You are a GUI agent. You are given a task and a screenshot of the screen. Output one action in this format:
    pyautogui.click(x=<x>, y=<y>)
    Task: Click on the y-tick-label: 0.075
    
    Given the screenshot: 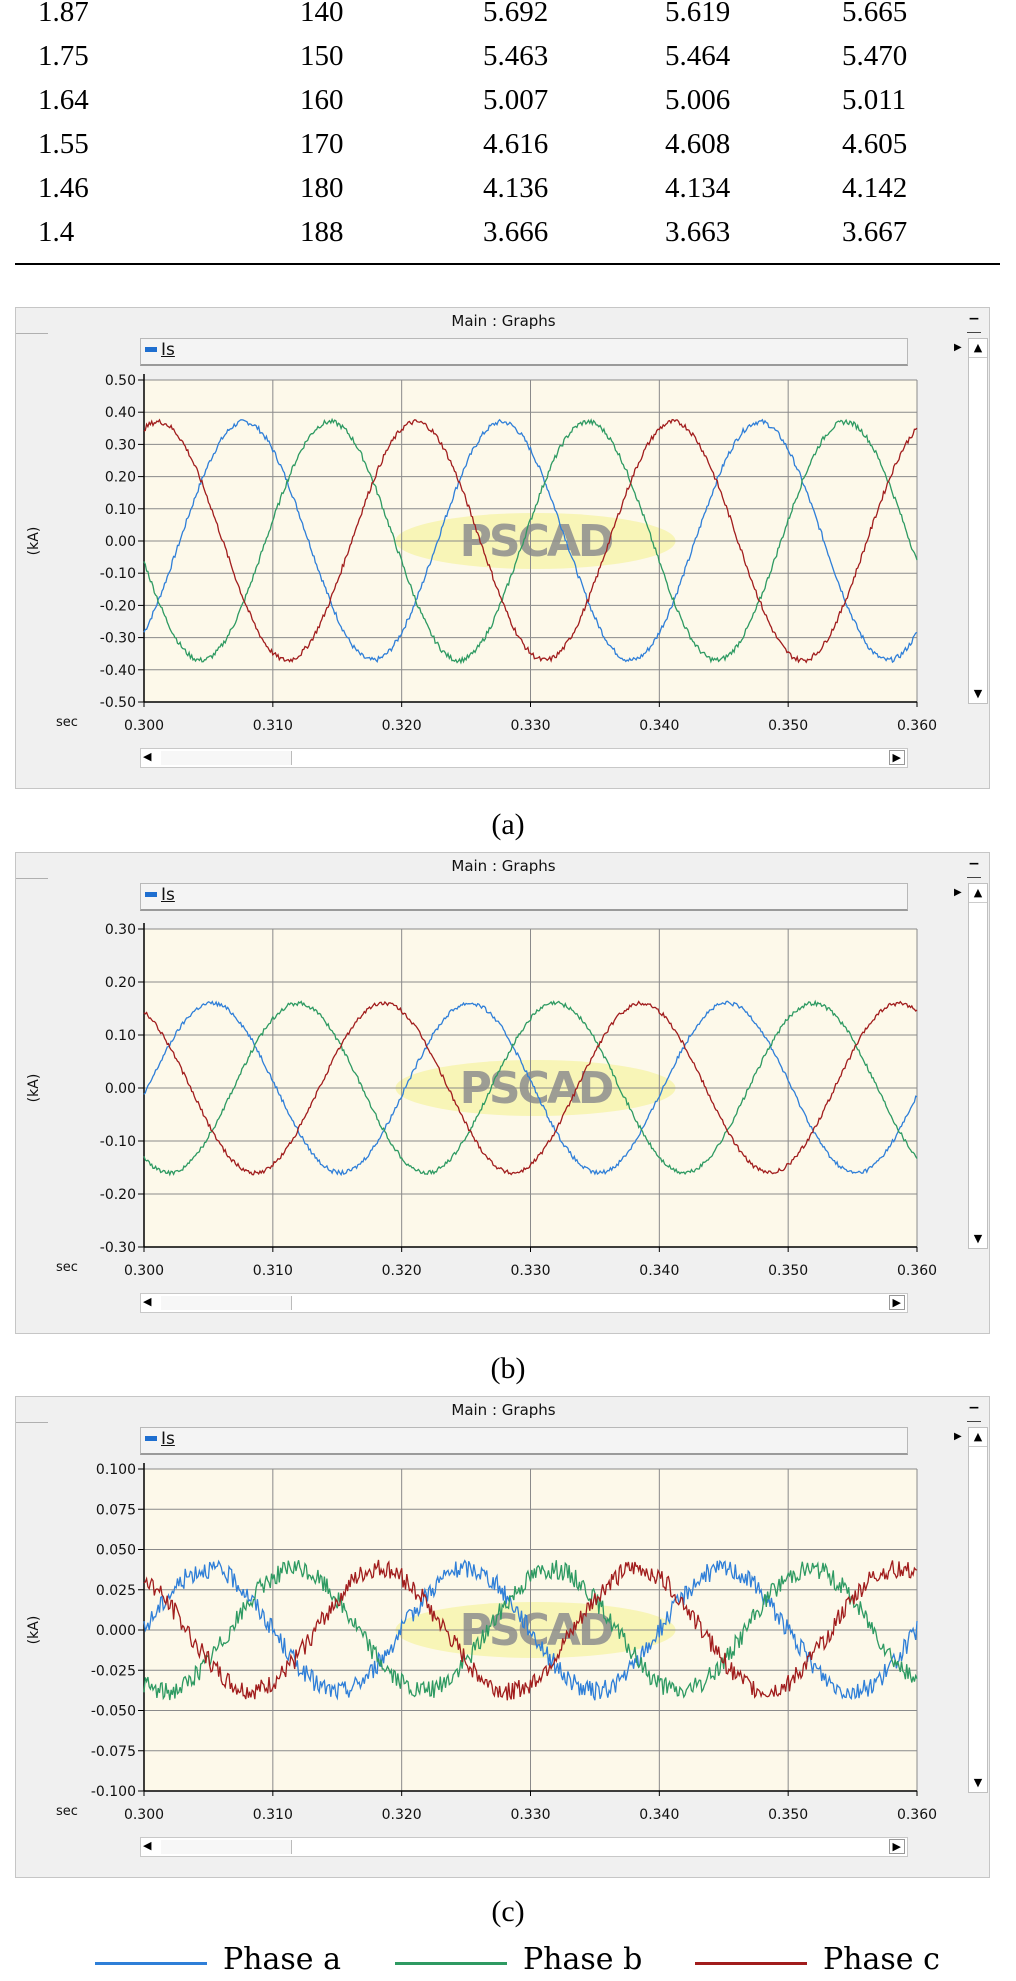 What is the action you would take?
    pyautogui.click(x=116, y=1510)
    